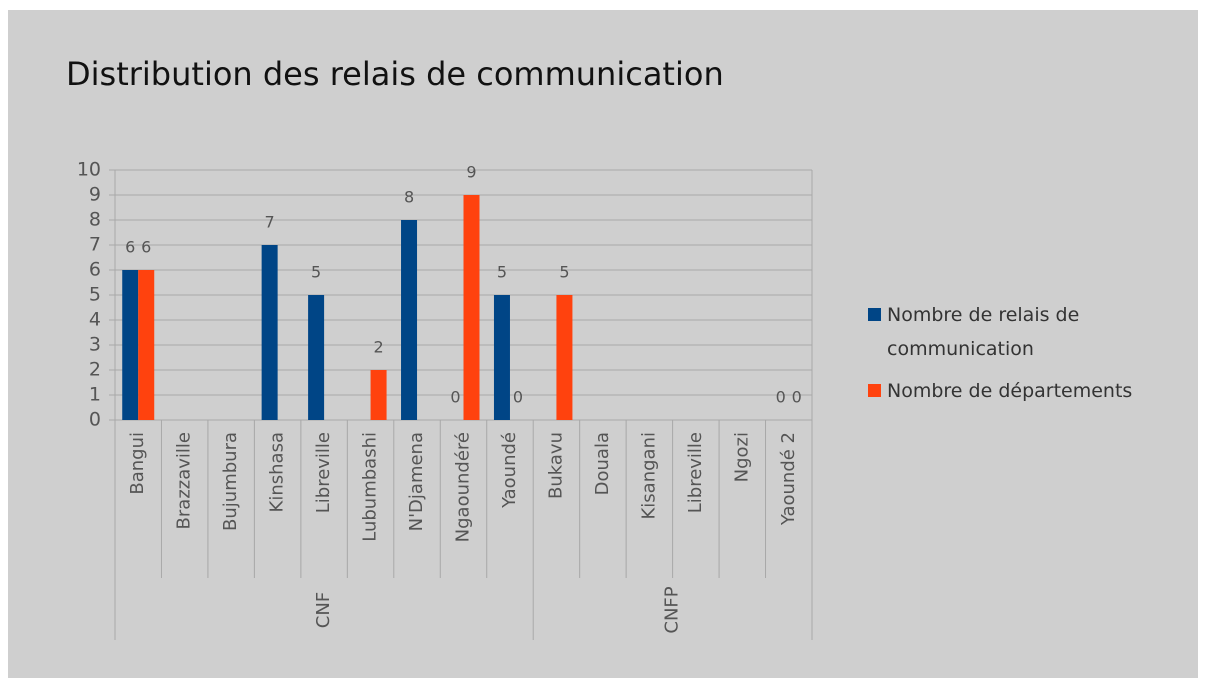  What do you see at coordinates (509, 470) in the screenshot?
I see `x-tick-label: Yaoundé` at bounding box center [509, 470].